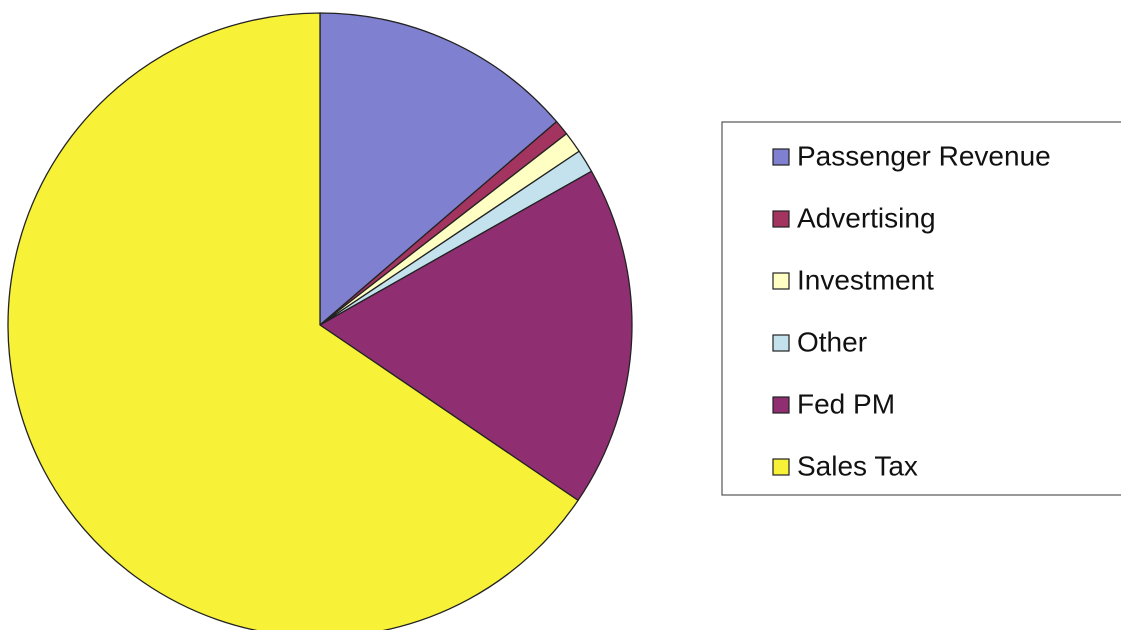  Describe the element at coordinates (846, 403) in the screenshot. I see `legend-label: Fed PM` at that location.